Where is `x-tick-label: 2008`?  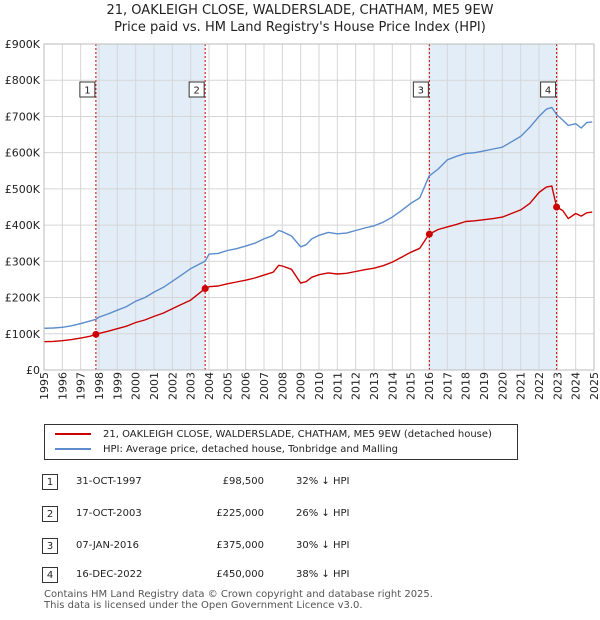 x-tick-label: 2008 is located at coordinates (282, 386).